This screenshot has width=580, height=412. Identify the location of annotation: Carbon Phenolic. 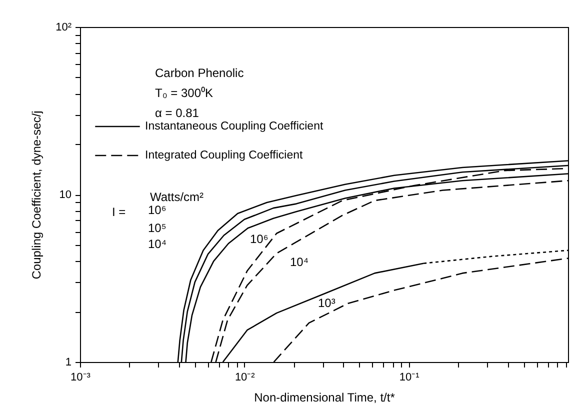
(199, 73).